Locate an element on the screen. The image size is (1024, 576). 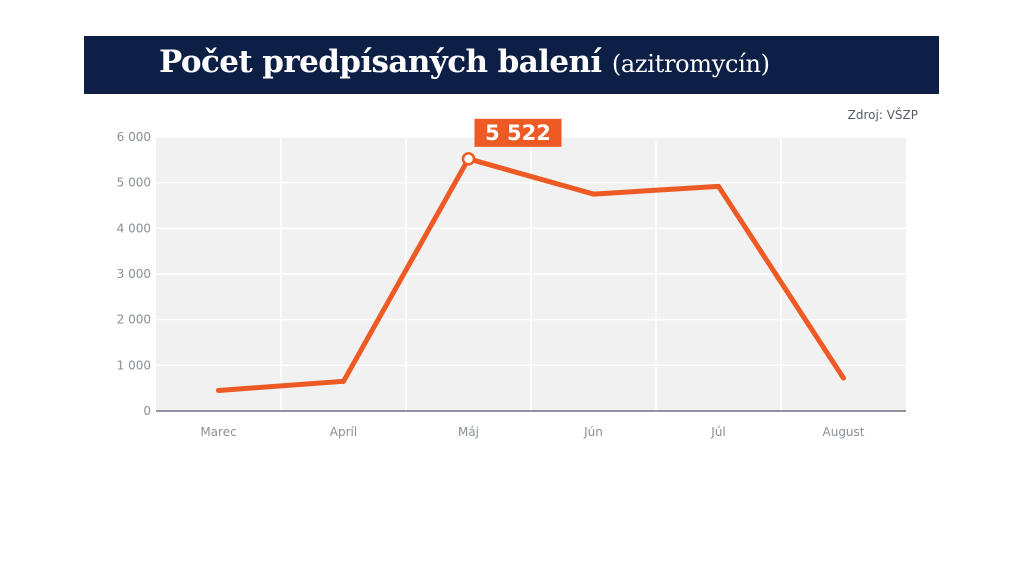
x-tick-label: Marec is located at coordinates (218, 432).